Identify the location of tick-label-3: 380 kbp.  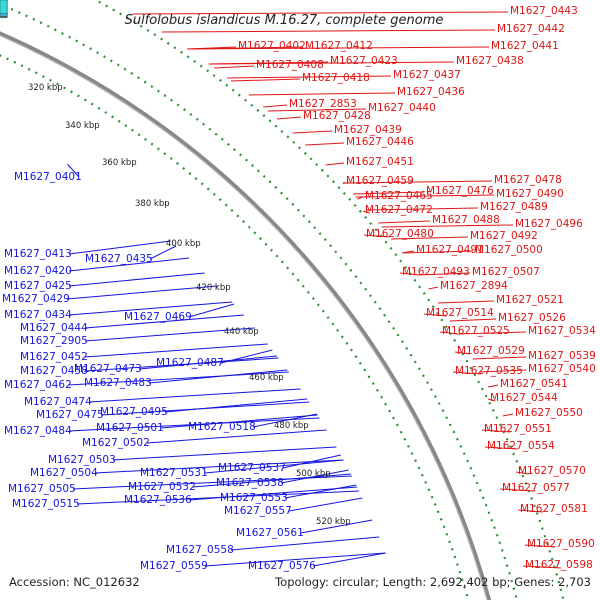
(152, 204).